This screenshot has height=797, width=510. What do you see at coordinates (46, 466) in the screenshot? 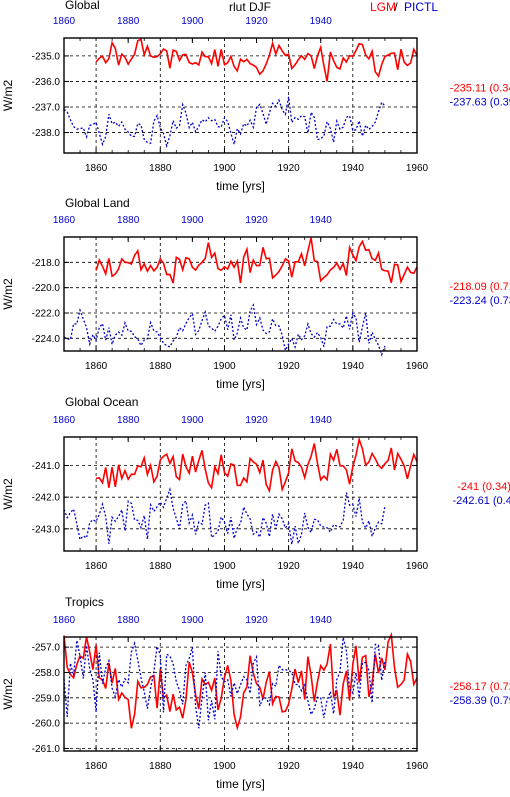
I see `y-tick-label: -241.0` at bounding box center [46, 466].